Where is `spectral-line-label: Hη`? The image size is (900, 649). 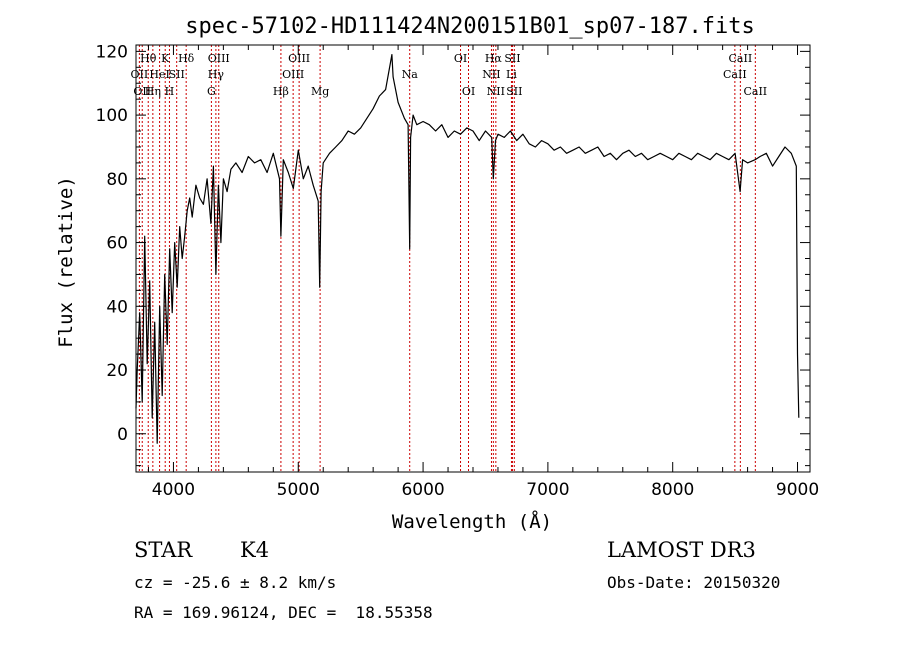
spectral-line-label: Hη is located at coordinates (153, 91).